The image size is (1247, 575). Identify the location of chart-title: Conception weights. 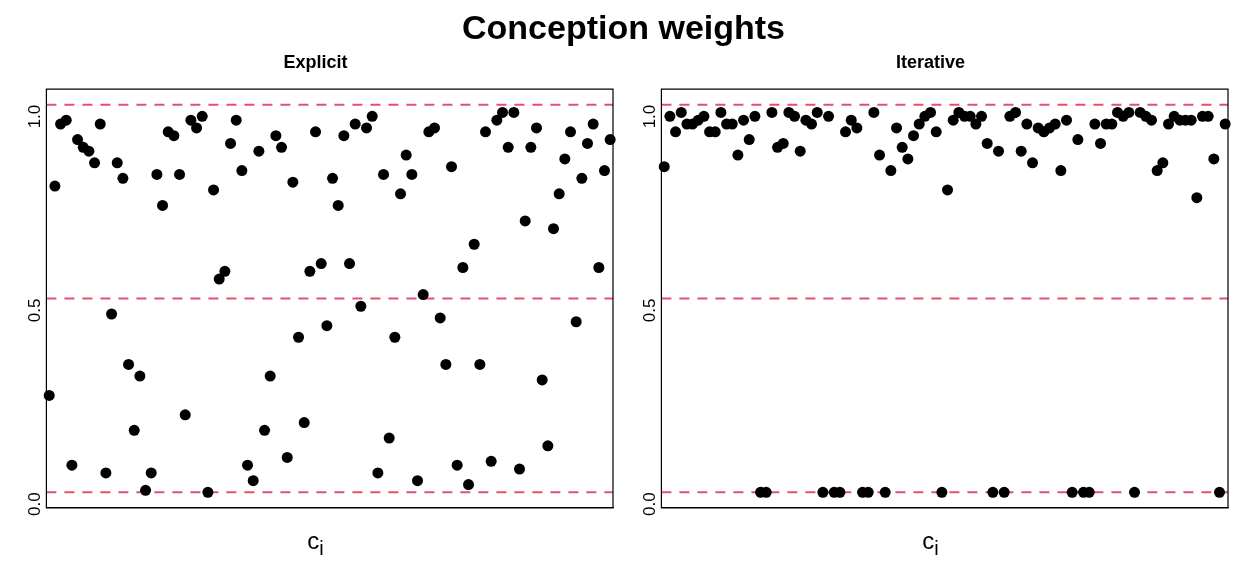
(623, 28).